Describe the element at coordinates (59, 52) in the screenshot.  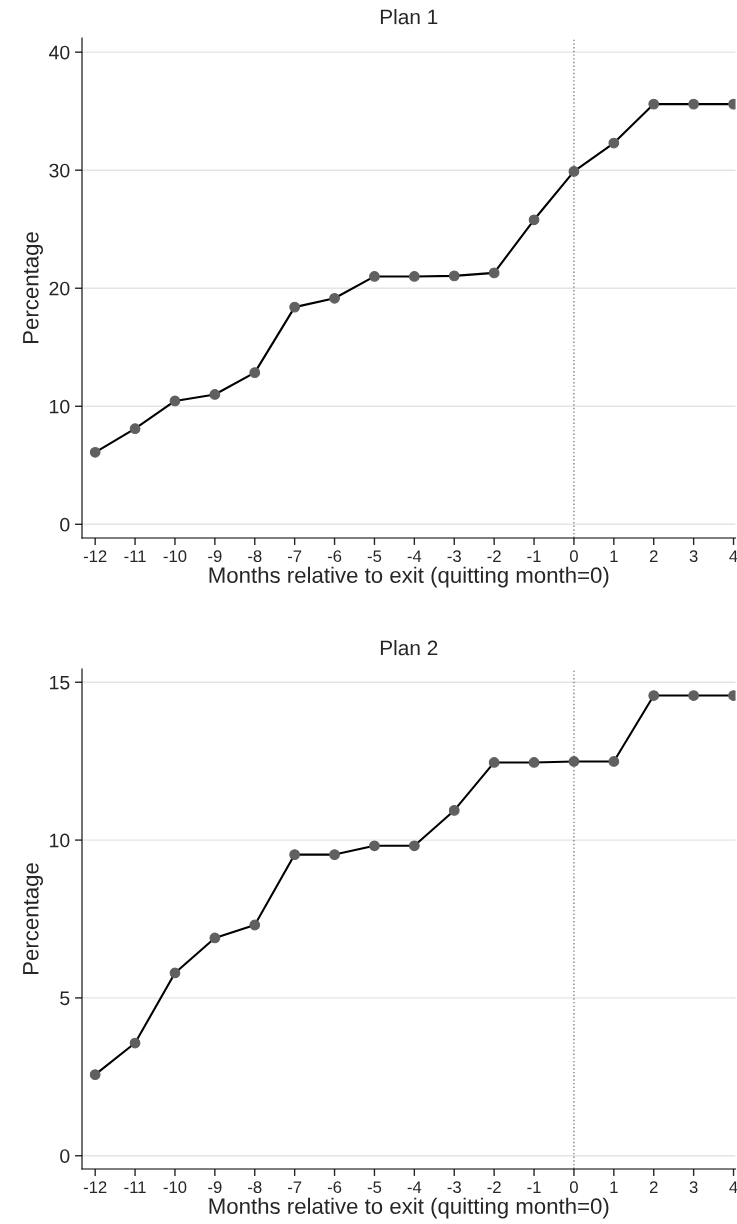
I see `y-tick-label: 40` at that location.